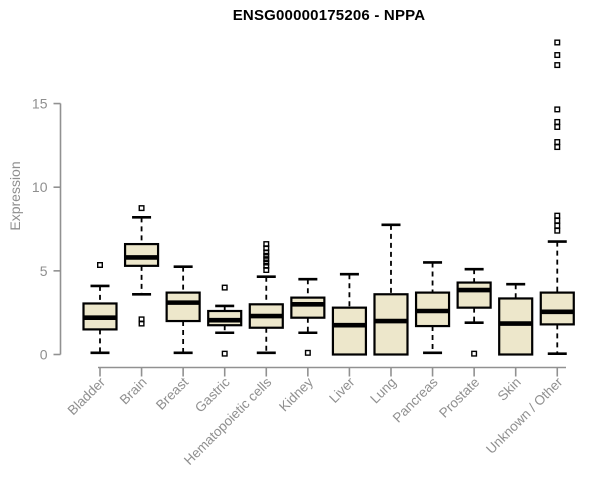  What do you see at coordinates (296, 394) in the screenshot?
I see `x-tick-label-kidney: Kidney` at bounding box center [296, 394].